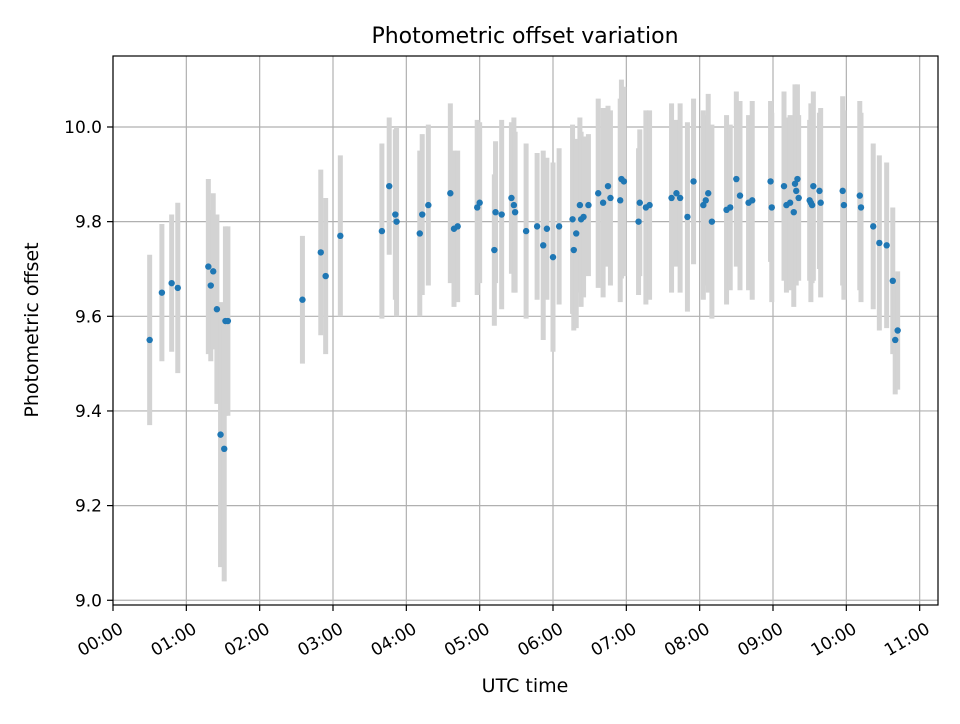 This screenshot has height=724, width=960. What do you see at coordinates (524, 36) in the screenshot?
I see `chart-title: Photometric offset variation` at bounding box center [524, 36].